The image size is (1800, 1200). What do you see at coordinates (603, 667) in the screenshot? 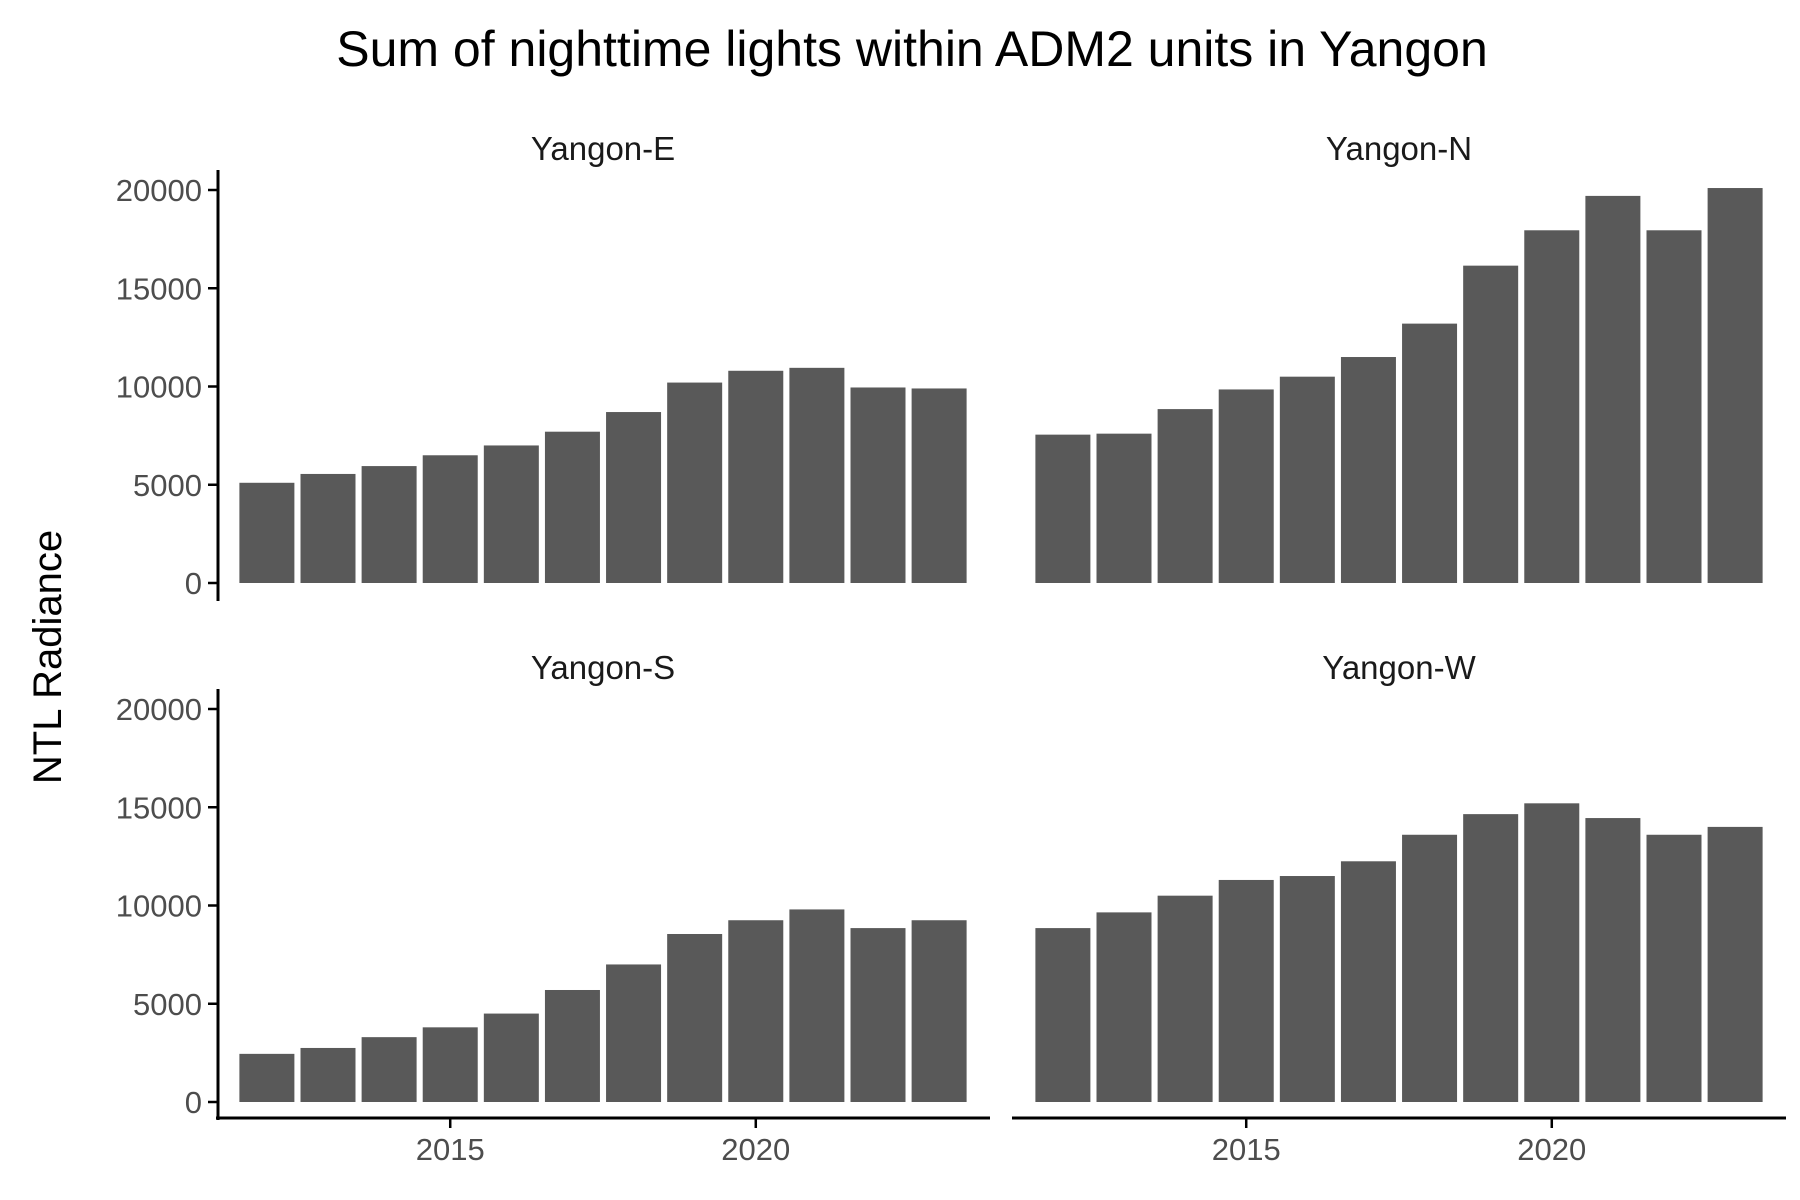
I see `facet-label: Yangon-S` at bounding box center [603, 667].